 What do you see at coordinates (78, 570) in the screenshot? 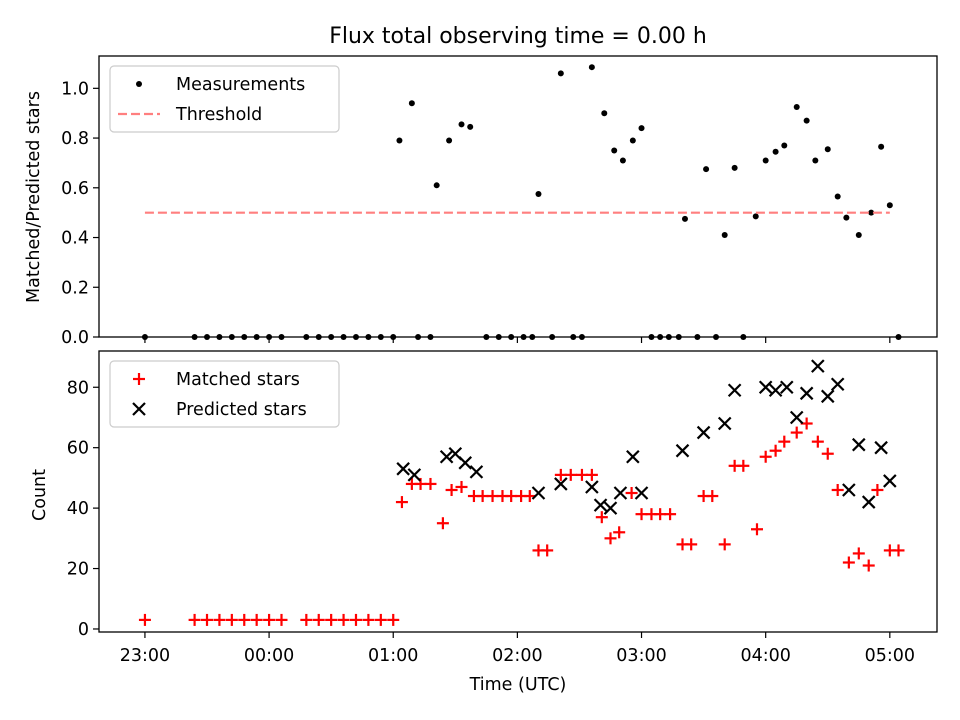
I see `bottom-y-tick-label: 20` at bounding box center [78, 570].